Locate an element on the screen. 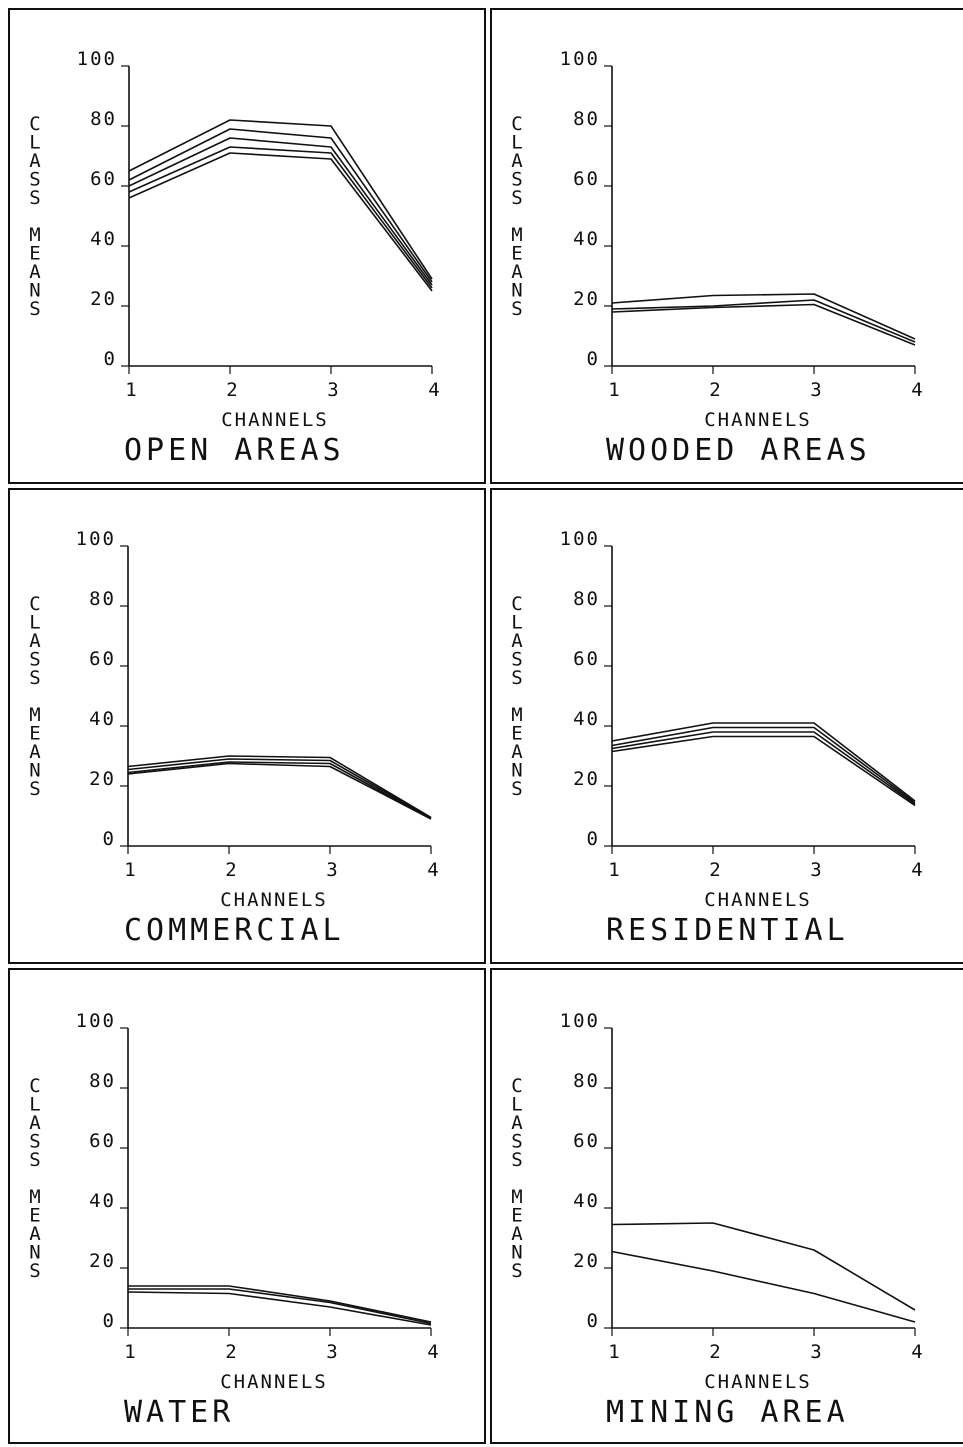 This screenshot has width=963, height=1447. chart-4-ytick-label-1: 20 is located at coordinates (102, 1261).